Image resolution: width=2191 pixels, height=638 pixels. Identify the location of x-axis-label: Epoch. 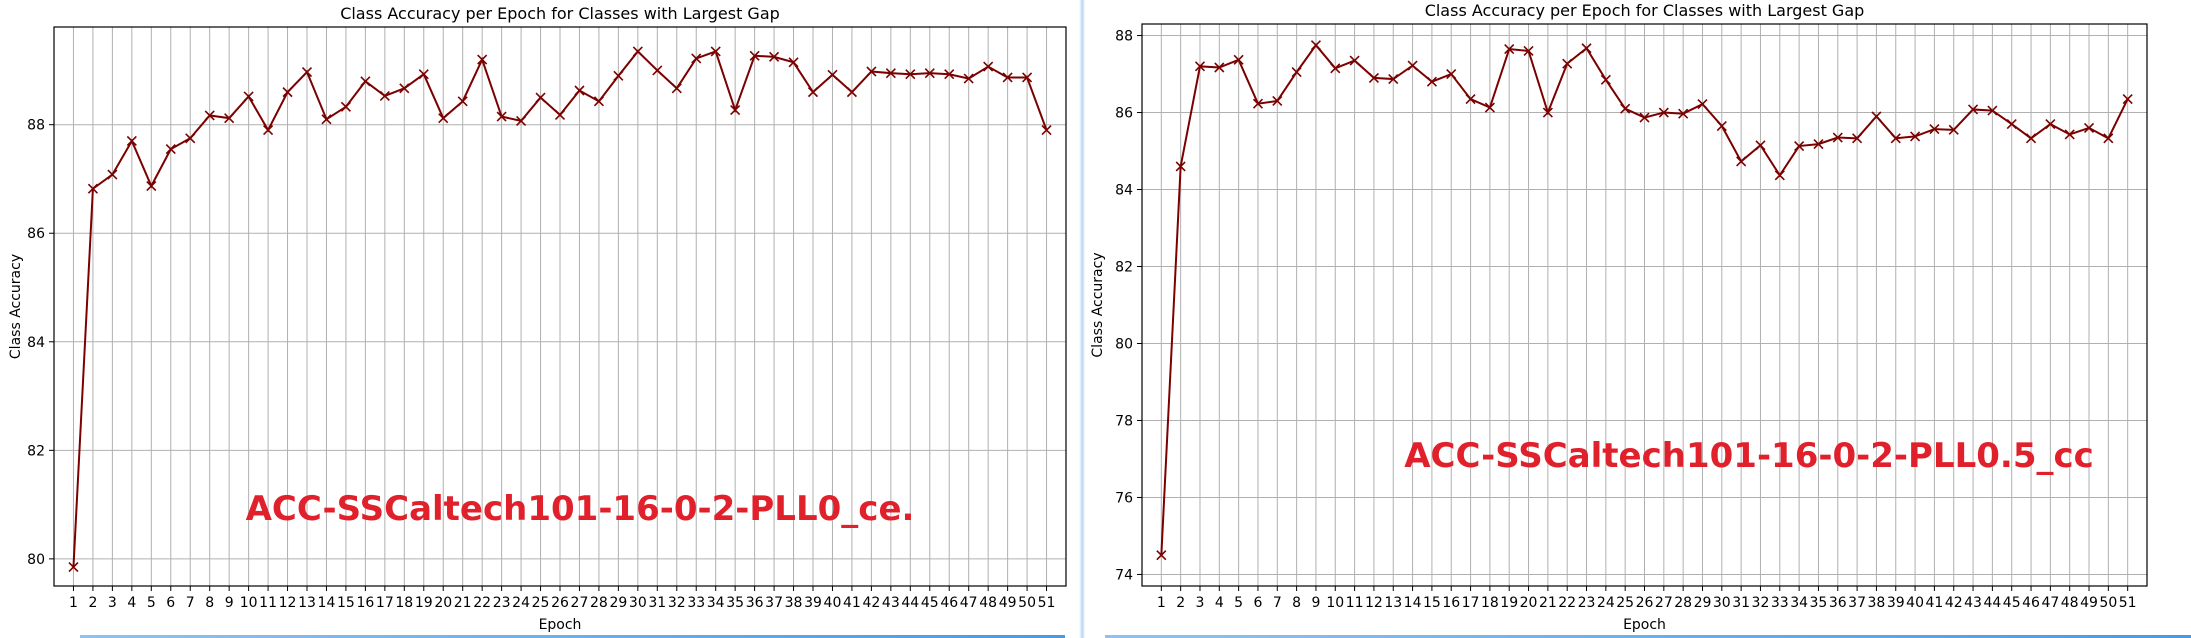
(1644, 625).